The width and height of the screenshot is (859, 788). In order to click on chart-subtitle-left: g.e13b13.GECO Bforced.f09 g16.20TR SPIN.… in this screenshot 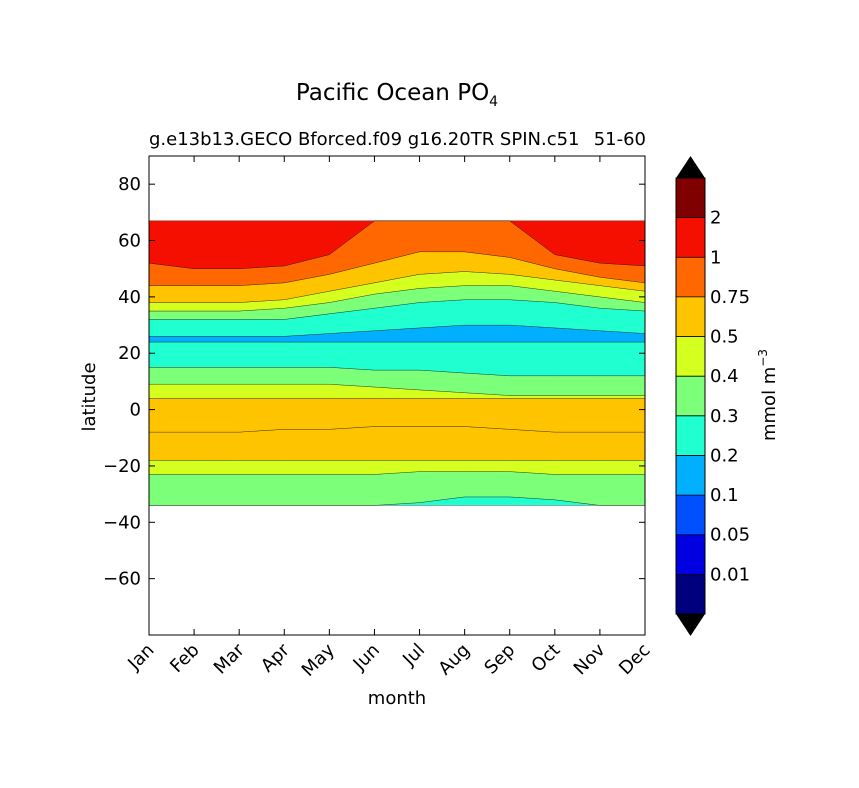, I will do `click(364, 139)`.